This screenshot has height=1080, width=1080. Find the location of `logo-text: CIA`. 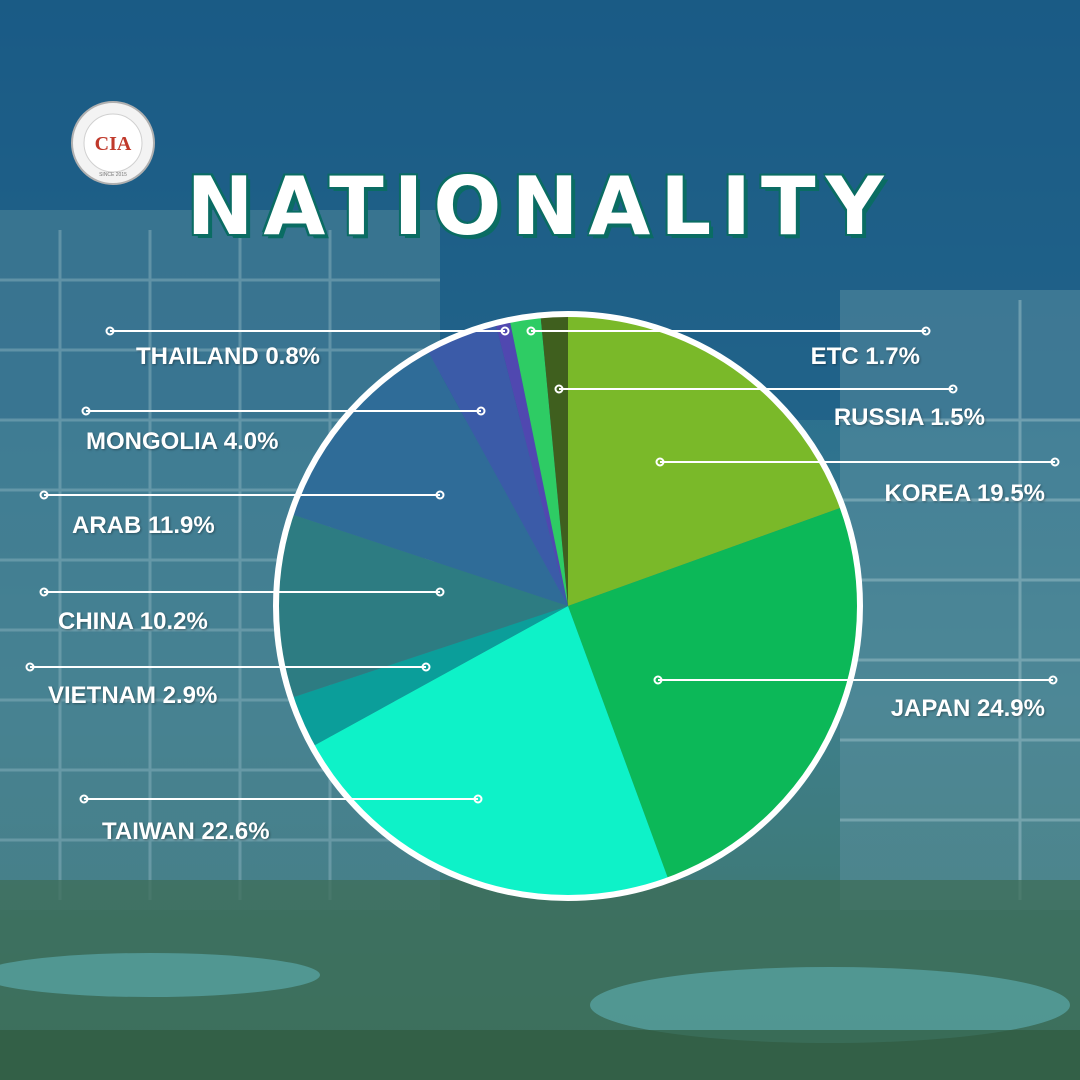

logo-text: CIA is located at coordinates (113, 144).